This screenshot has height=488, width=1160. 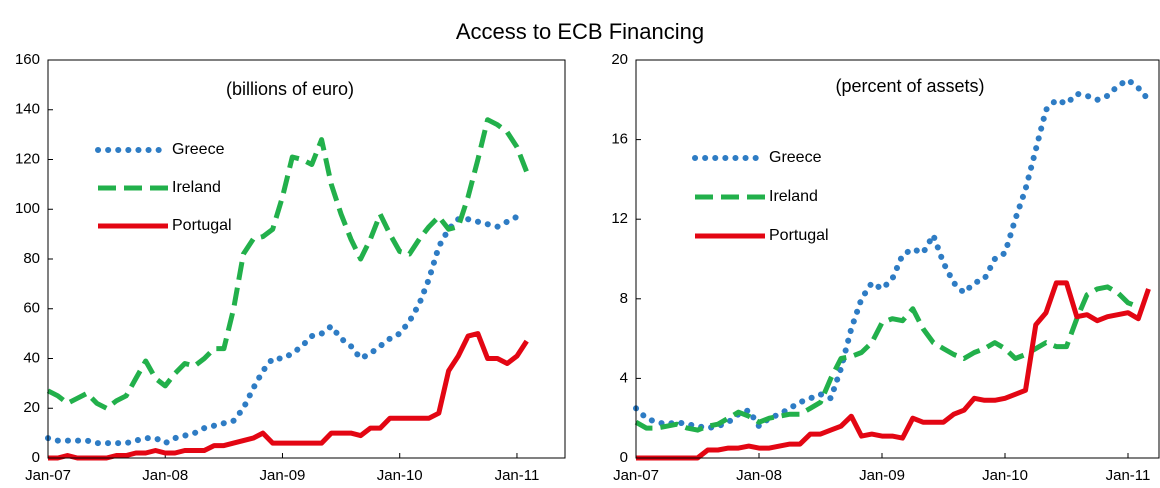 I want to click on subtitle: (billions of euro), so click(x=290, y=89).